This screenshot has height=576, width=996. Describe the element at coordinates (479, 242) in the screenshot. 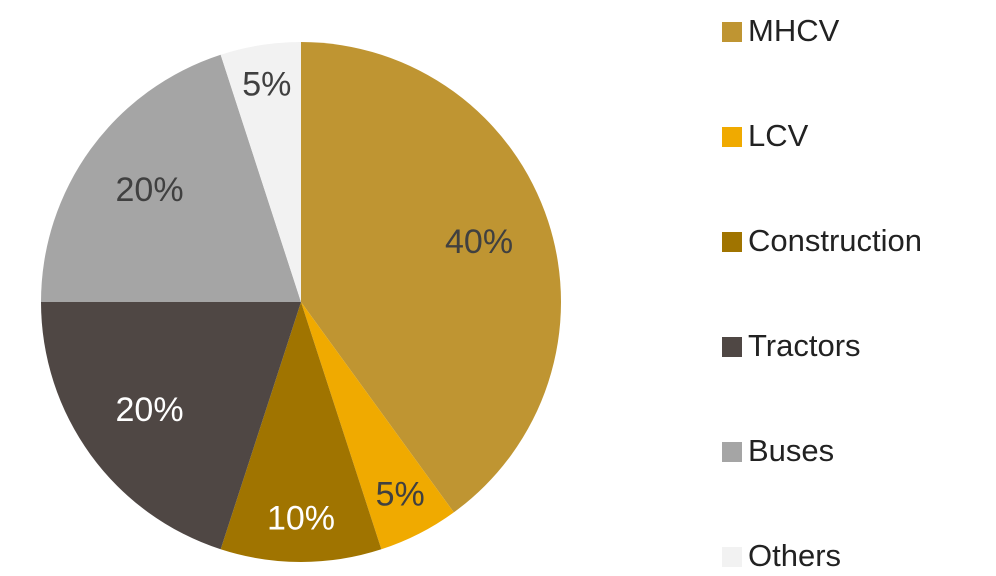

I see `data-label: 40%` at that location.